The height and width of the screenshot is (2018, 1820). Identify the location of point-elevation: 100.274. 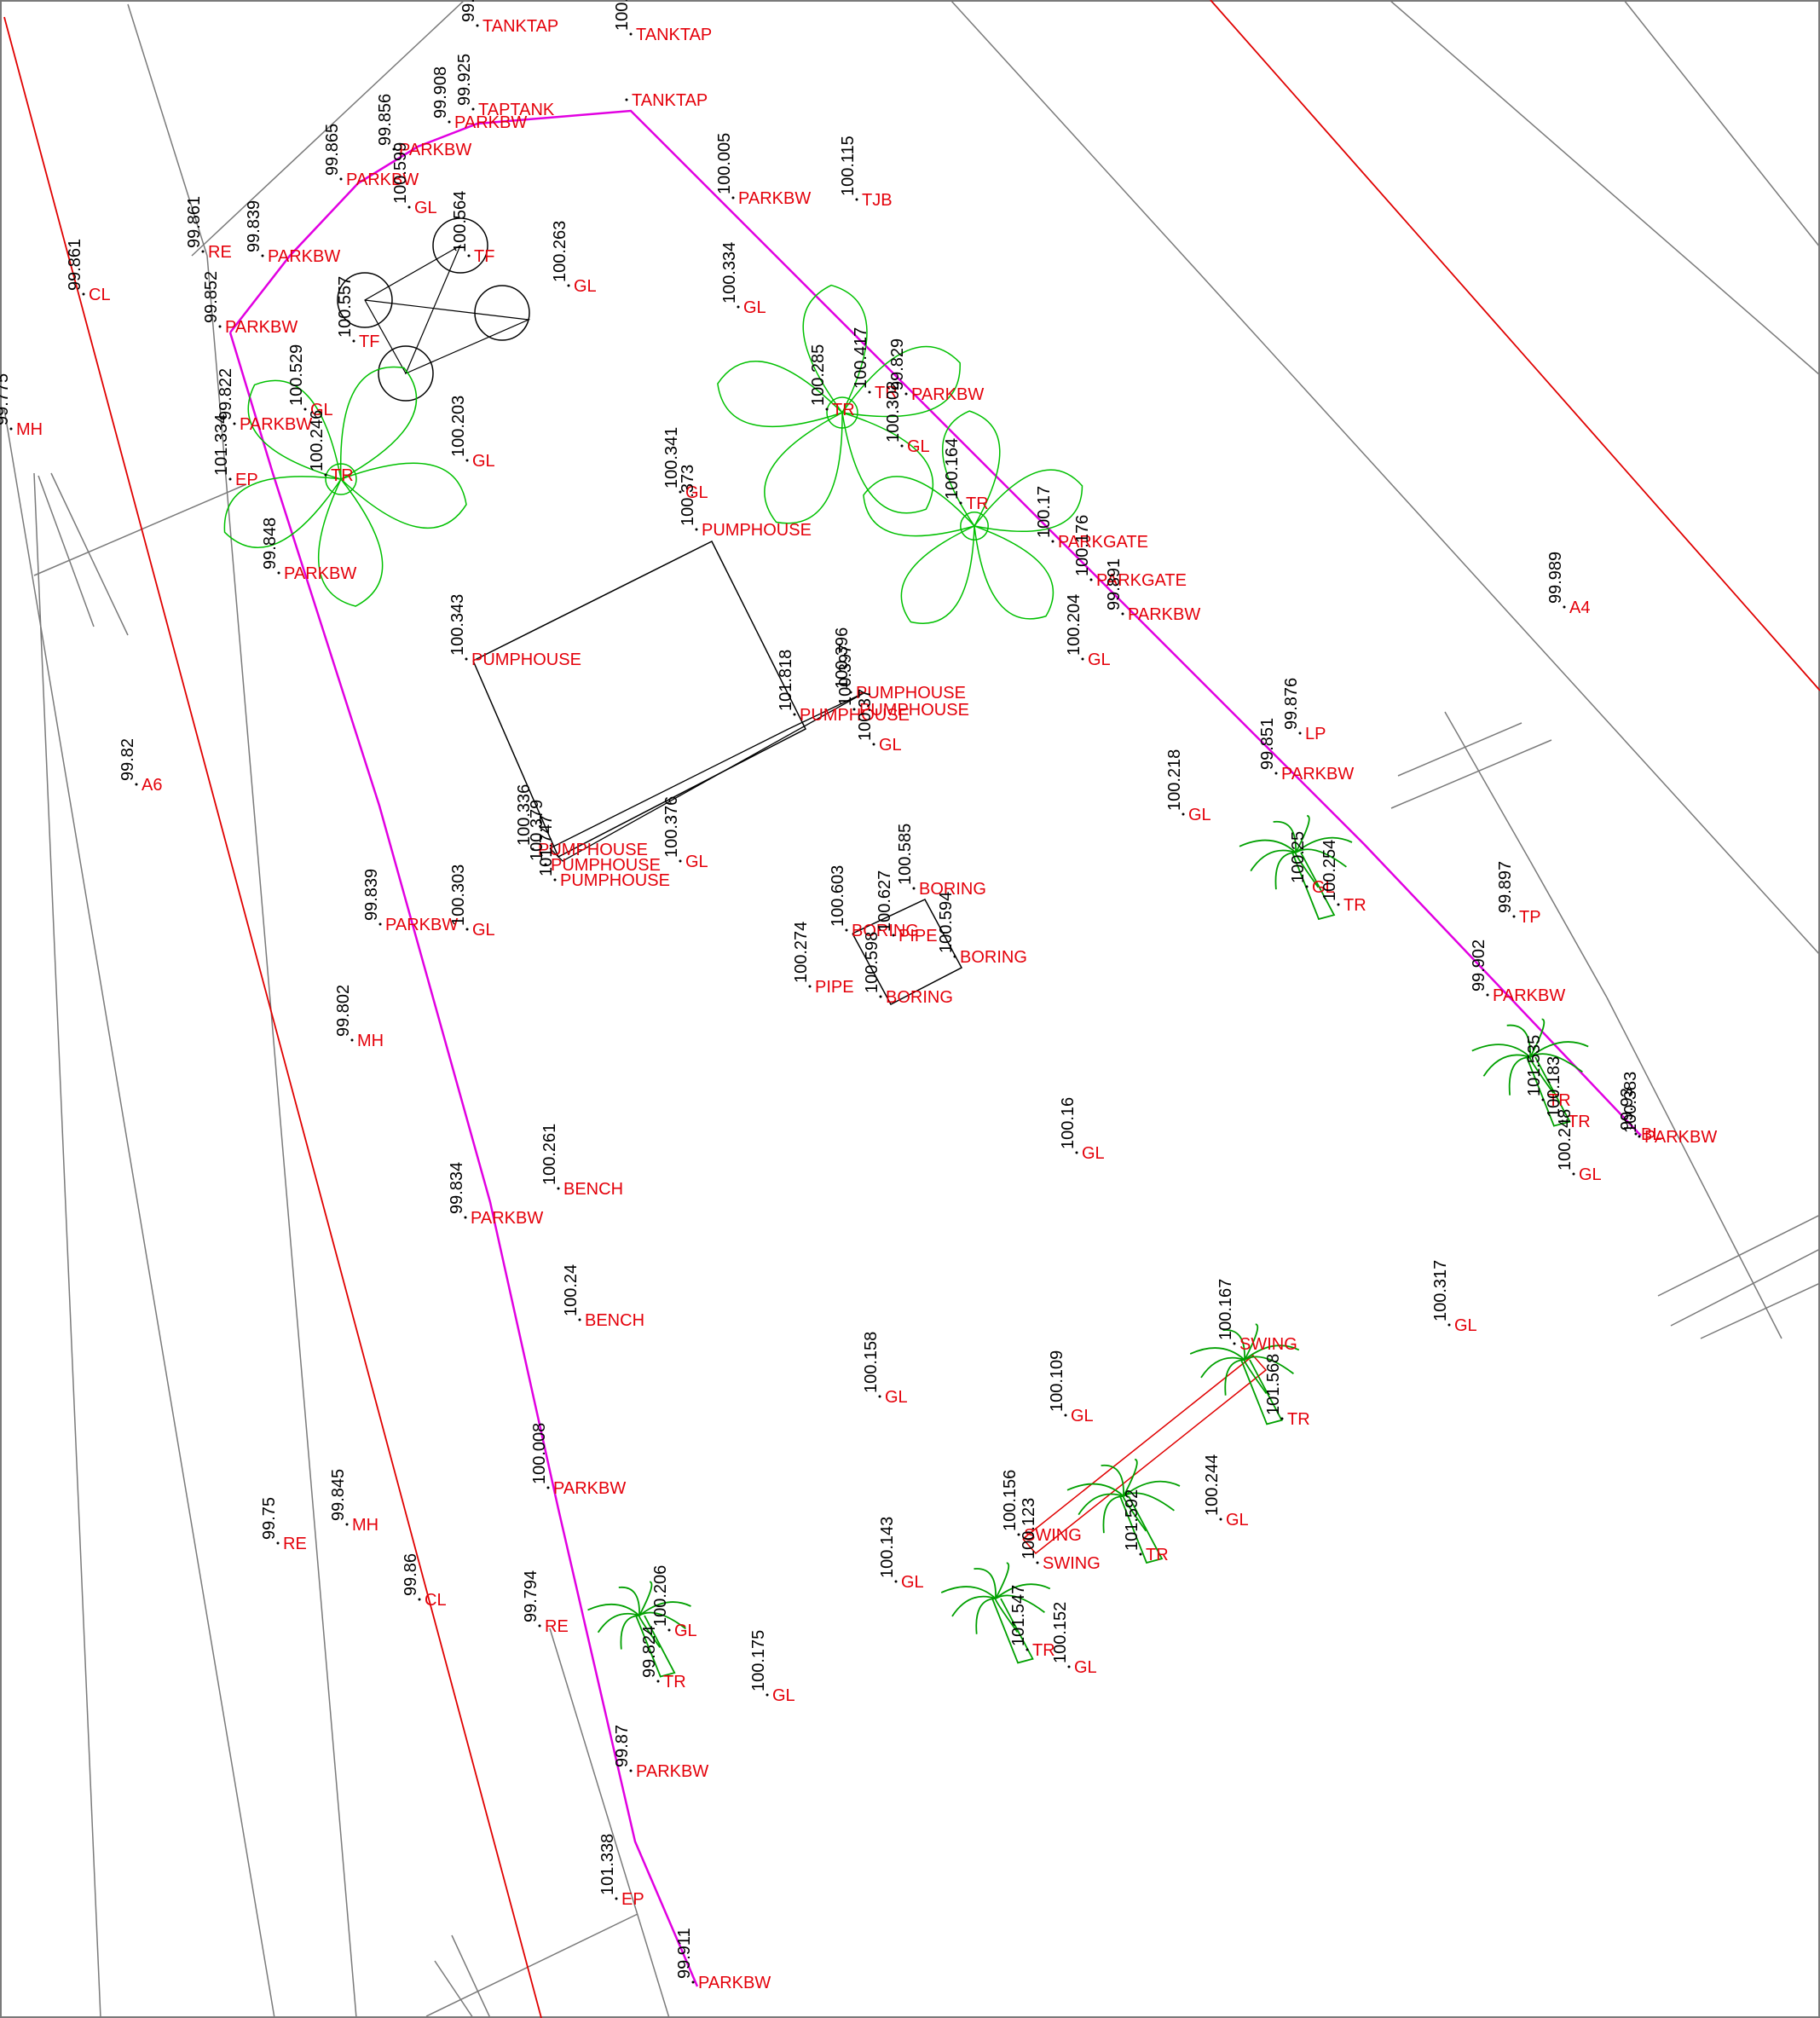
(801, 952).